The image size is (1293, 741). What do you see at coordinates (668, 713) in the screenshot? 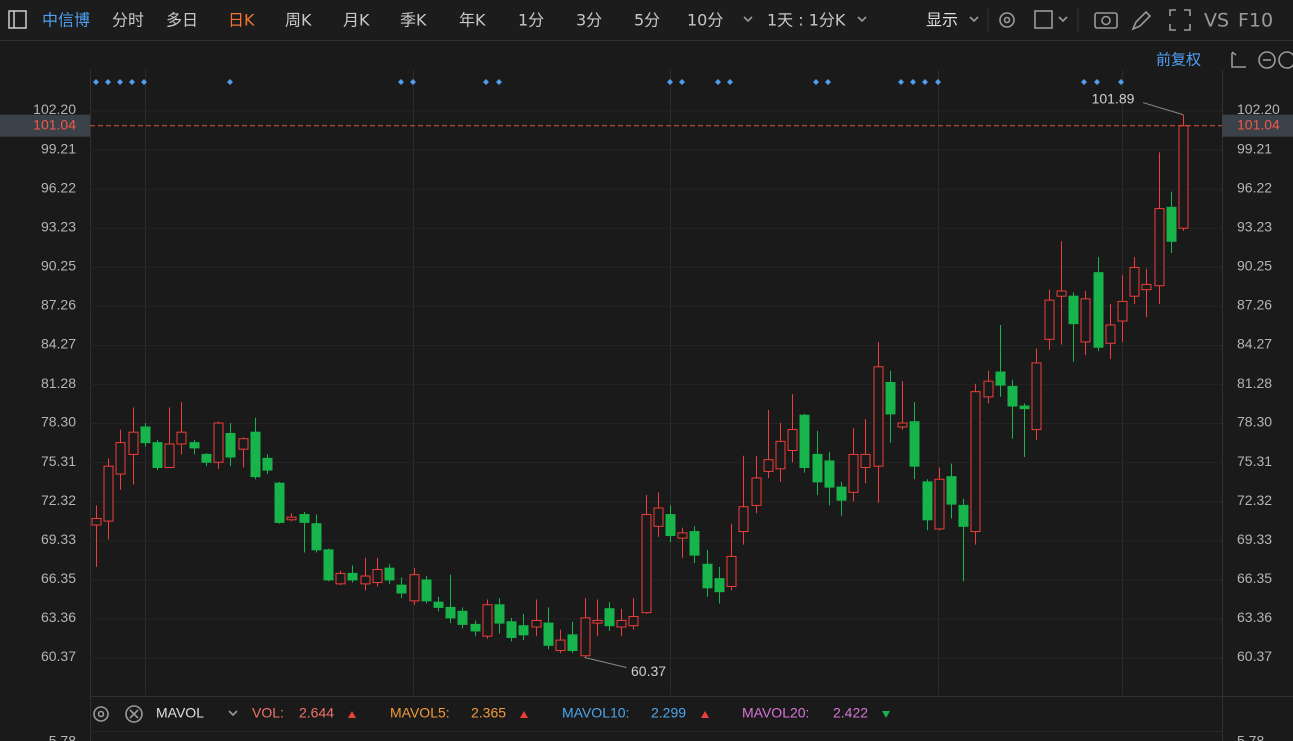
I see `legend-value: 2.299` at bounding box center [668, 713].